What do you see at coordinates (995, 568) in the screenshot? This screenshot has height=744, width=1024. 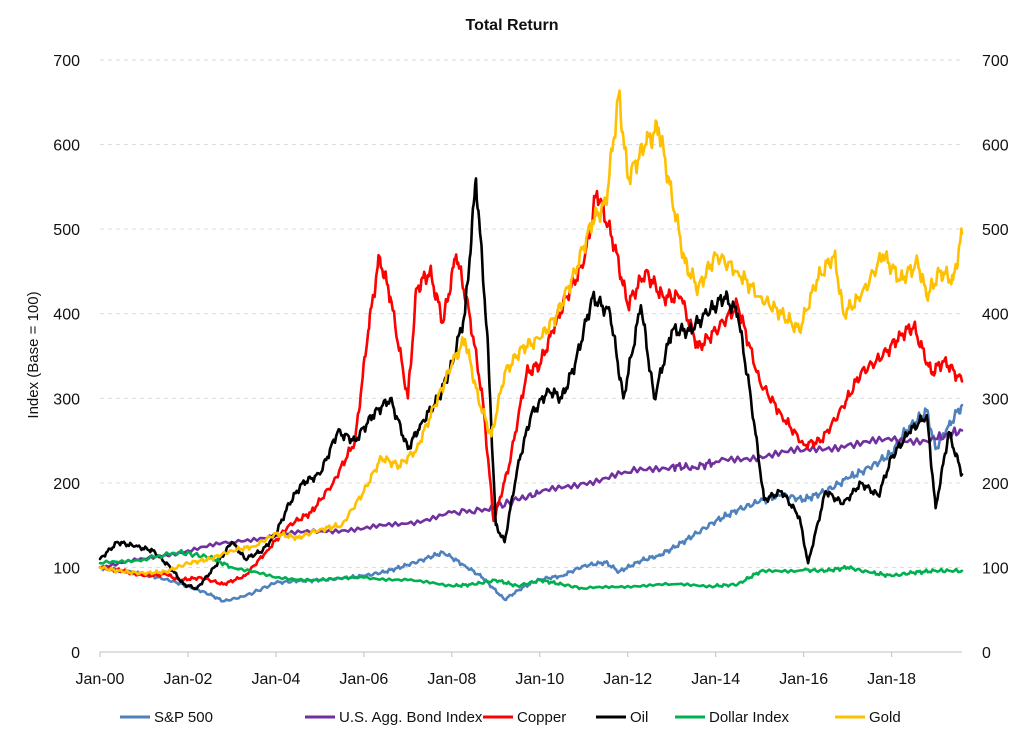 I see `y-tick-label-right: 100` at bounding box center [995, 568].